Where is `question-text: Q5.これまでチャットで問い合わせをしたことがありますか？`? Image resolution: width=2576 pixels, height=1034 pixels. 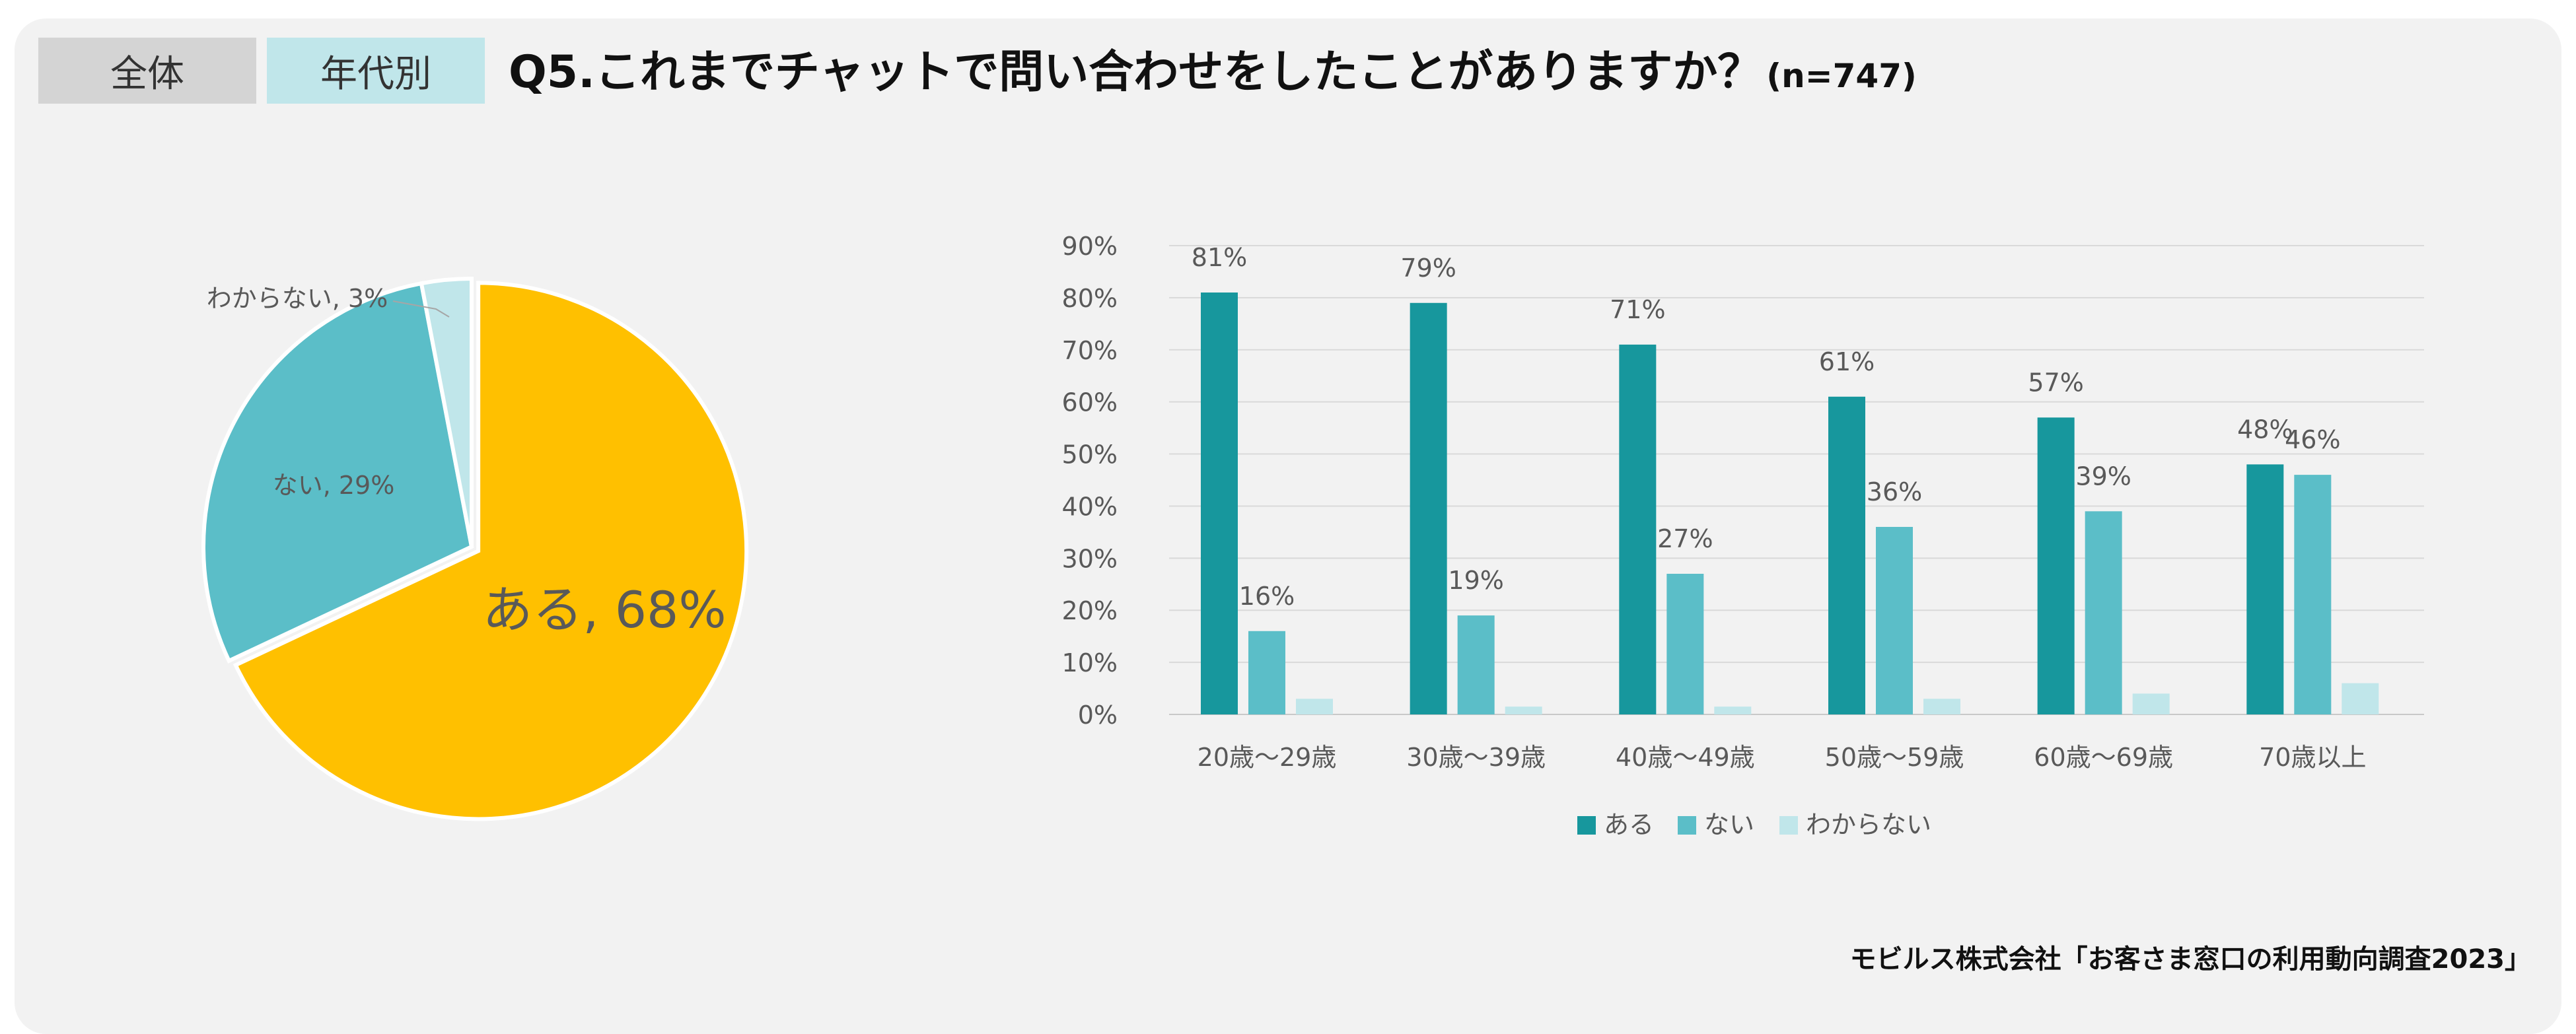 question-text: Q5.これまでチャットで問い合わせをしたことがありますか？ is located at coordinates (1136, 72).